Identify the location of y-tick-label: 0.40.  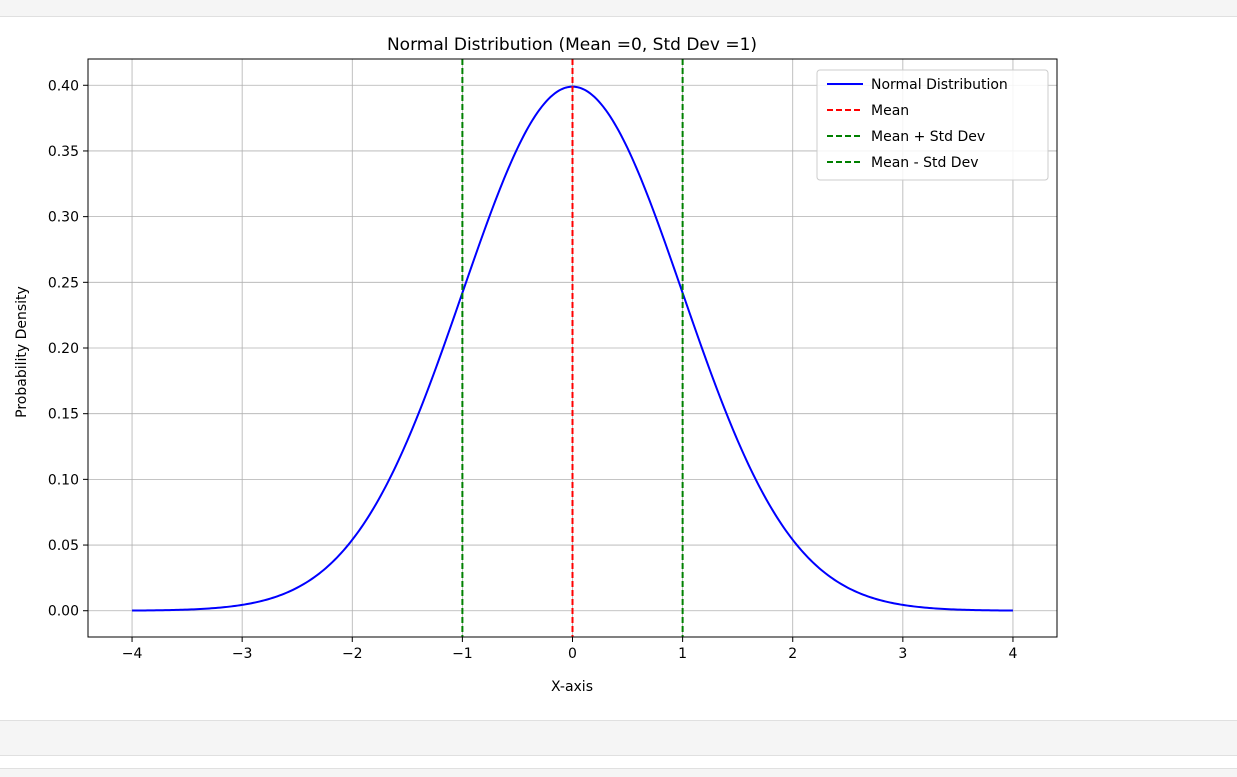
(63, 86).